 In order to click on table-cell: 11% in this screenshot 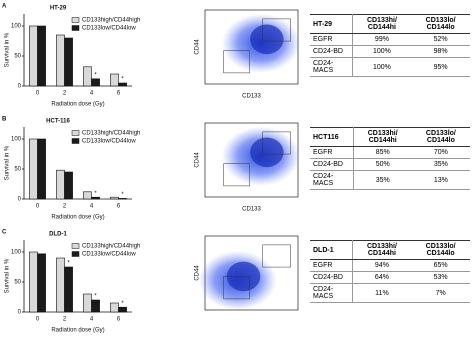, I will do `click(382, 293)`.